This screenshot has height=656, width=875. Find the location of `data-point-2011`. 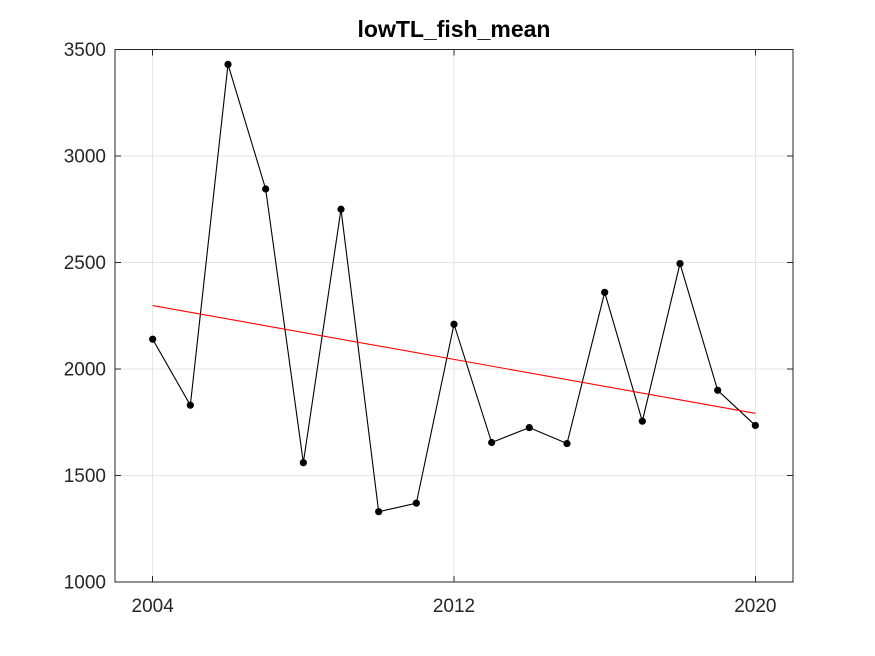

data-point-2011 is located at coordinates (416, 503).